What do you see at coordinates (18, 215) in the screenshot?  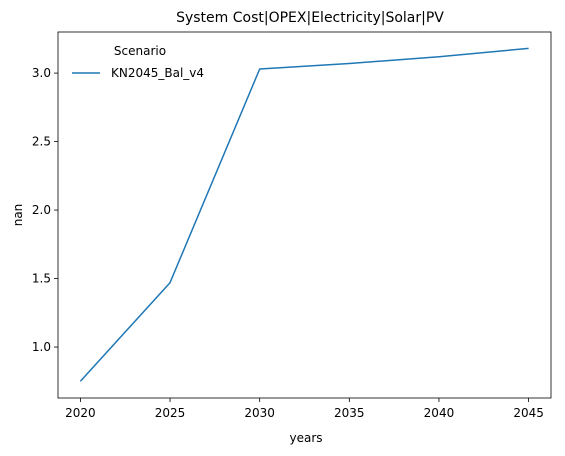 I see `y-axis-label: nan` at bounding box center [18, 215].